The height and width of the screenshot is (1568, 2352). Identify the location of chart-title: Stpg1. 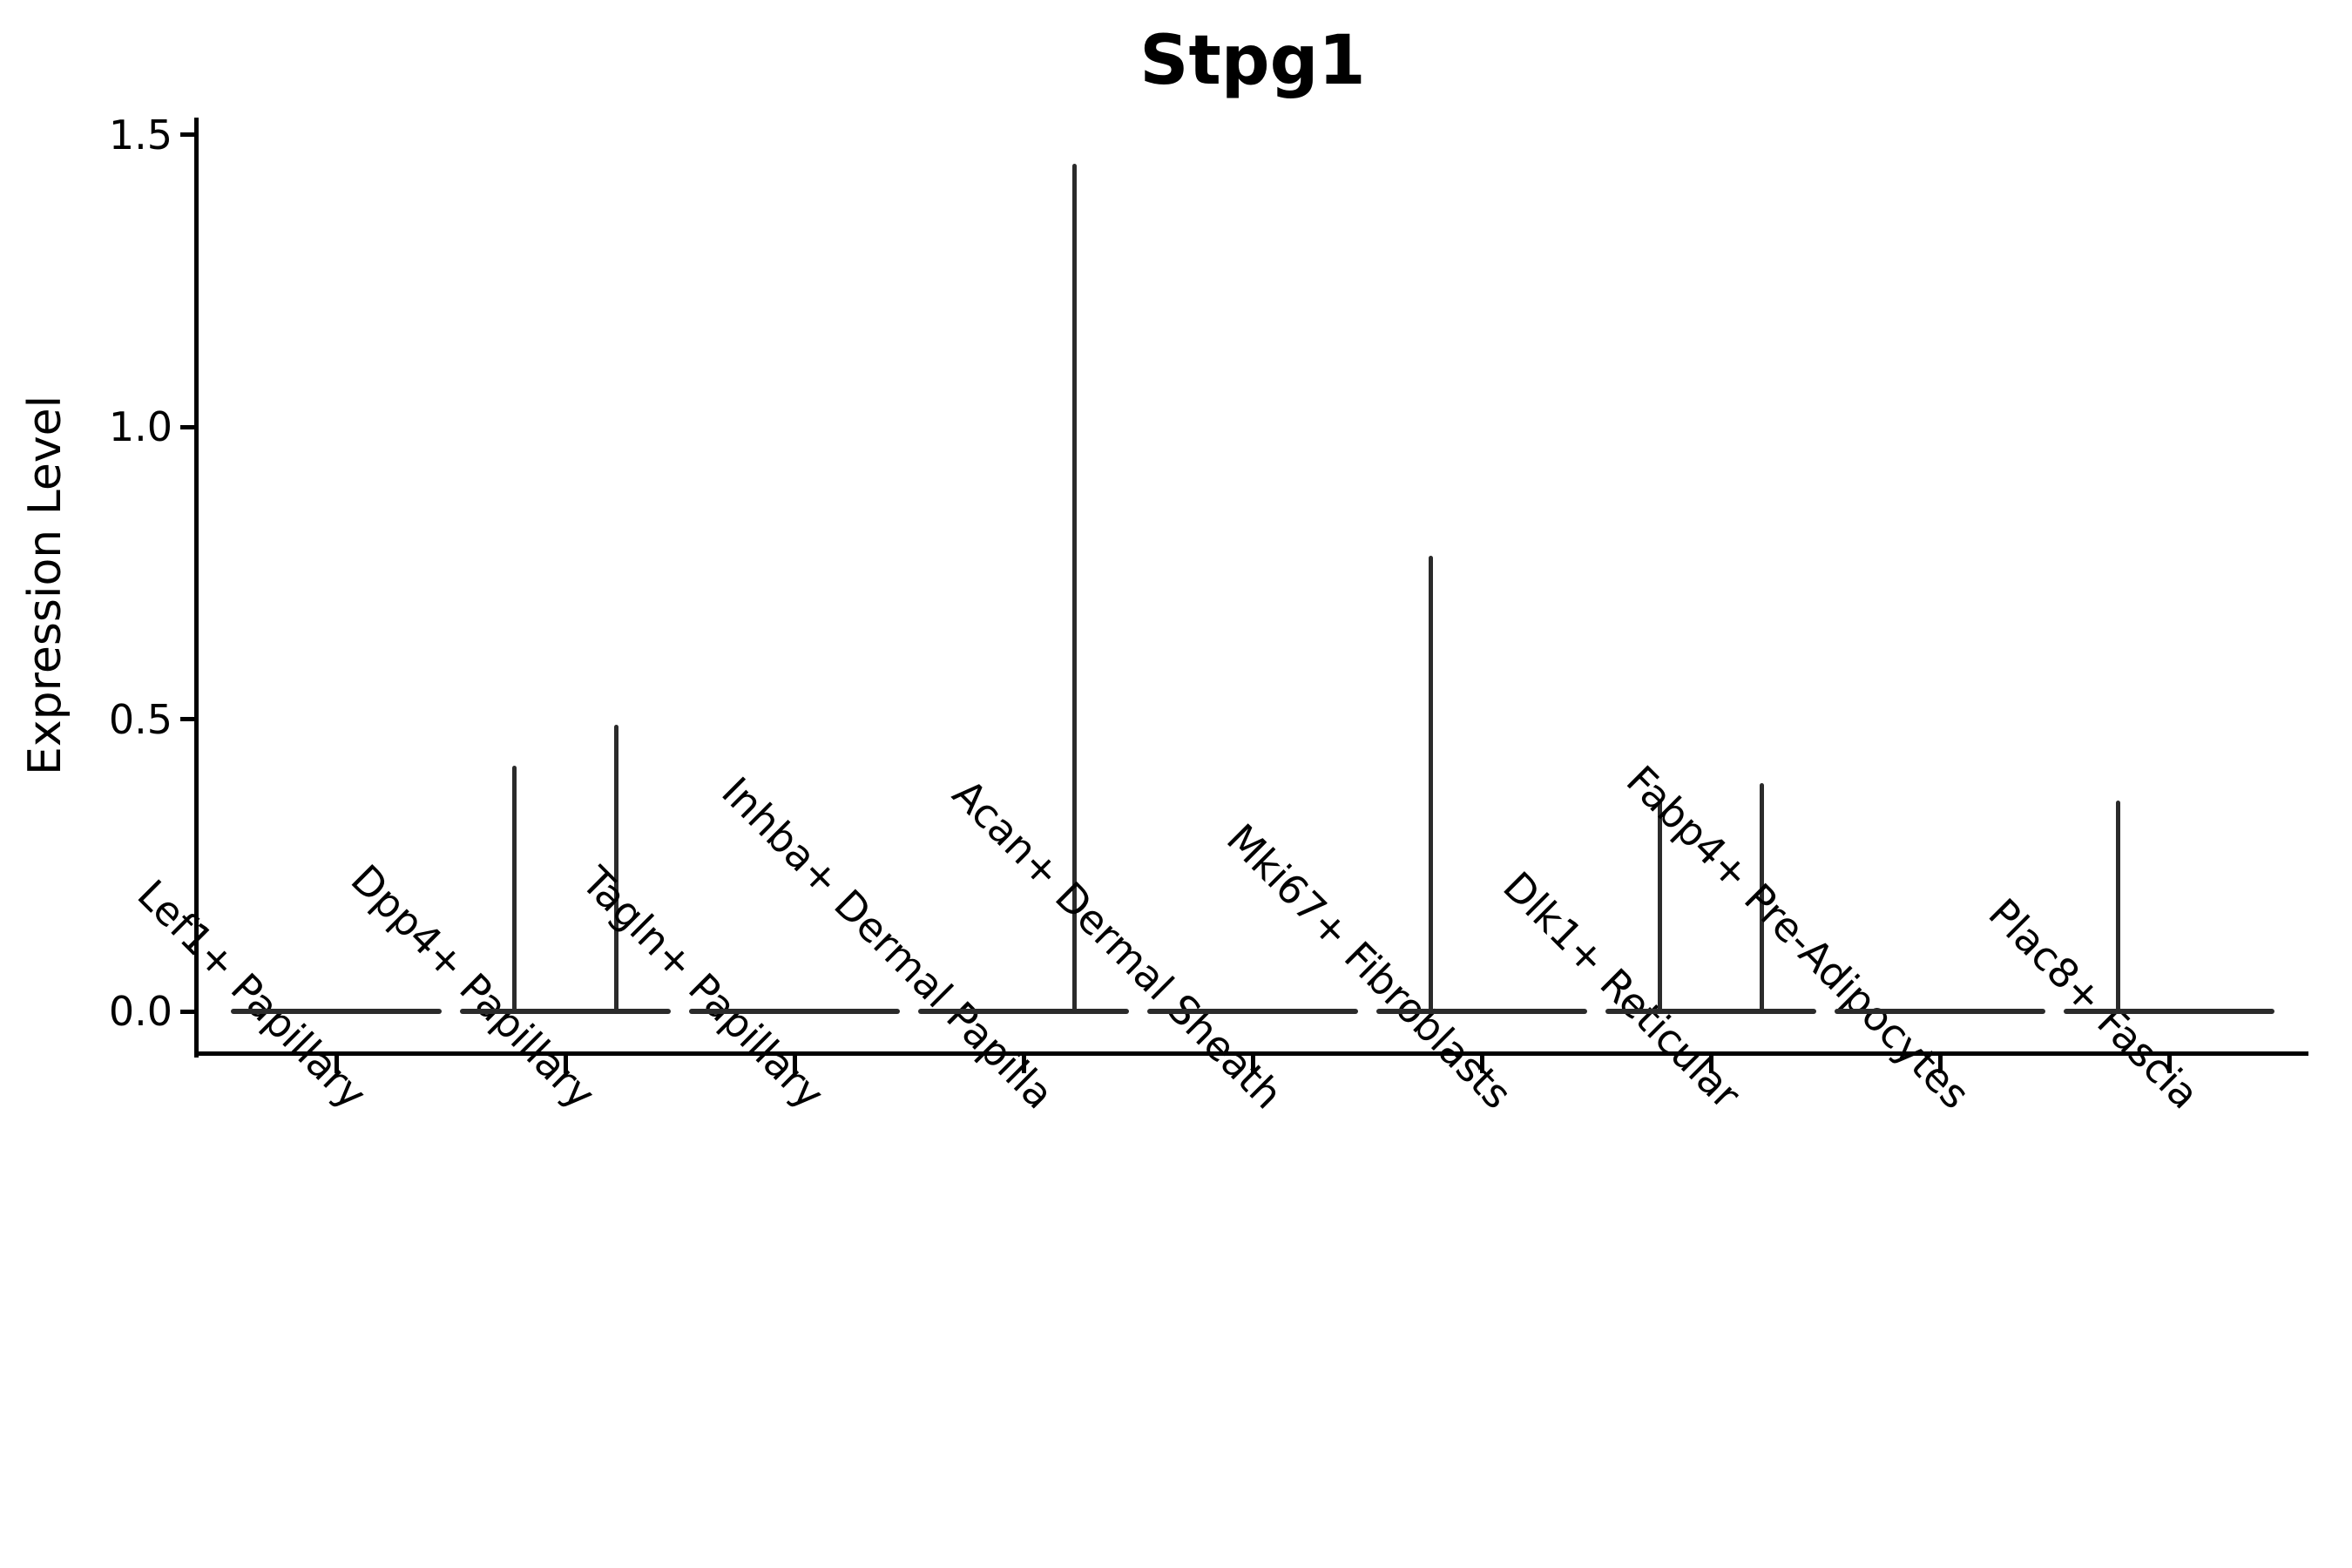
(1252, 61).